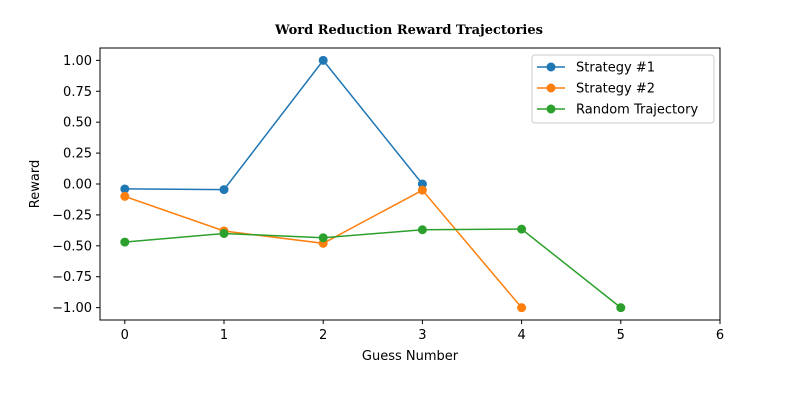 Image resolution: width=800 pixels, height=400 pixels. I want to click on x-tick-label: 4, so click(521, 335).